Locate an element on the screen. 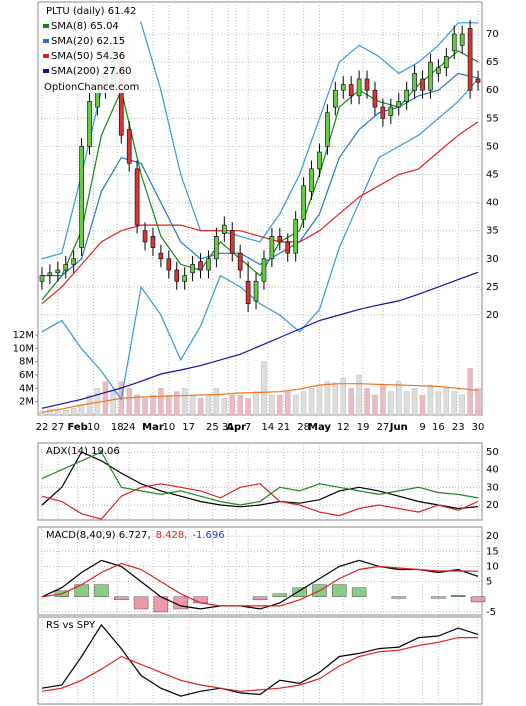 The width and height of the screenshot is (526, 706). y-tick-label: 15 is located at coordinates (492, 551).